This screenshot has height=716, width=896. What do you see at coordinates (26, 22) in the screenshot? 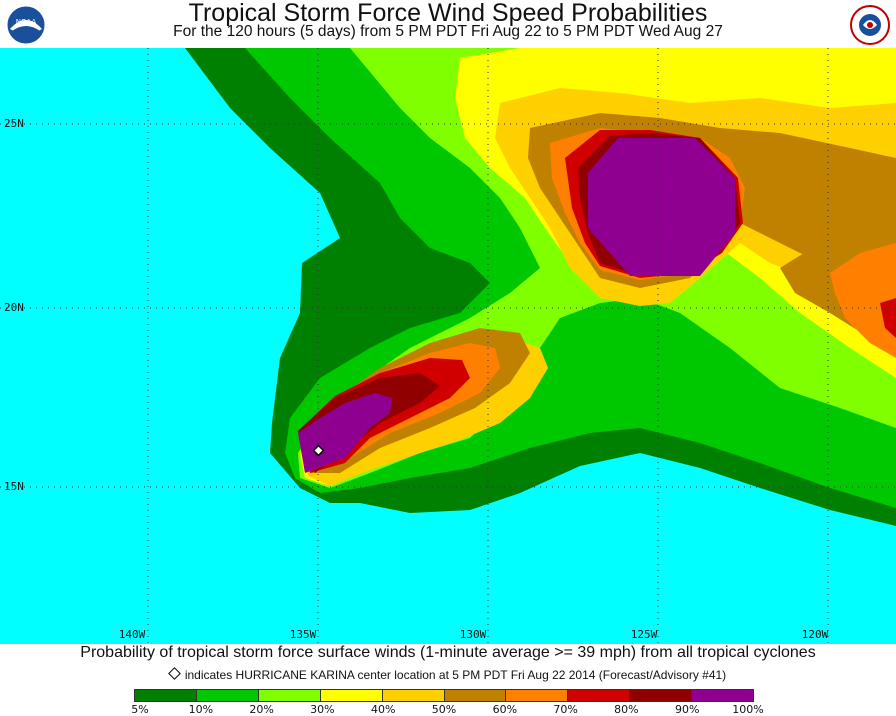
I see `noaa-logo-text: NOAA` at bounding box center [26, 22].